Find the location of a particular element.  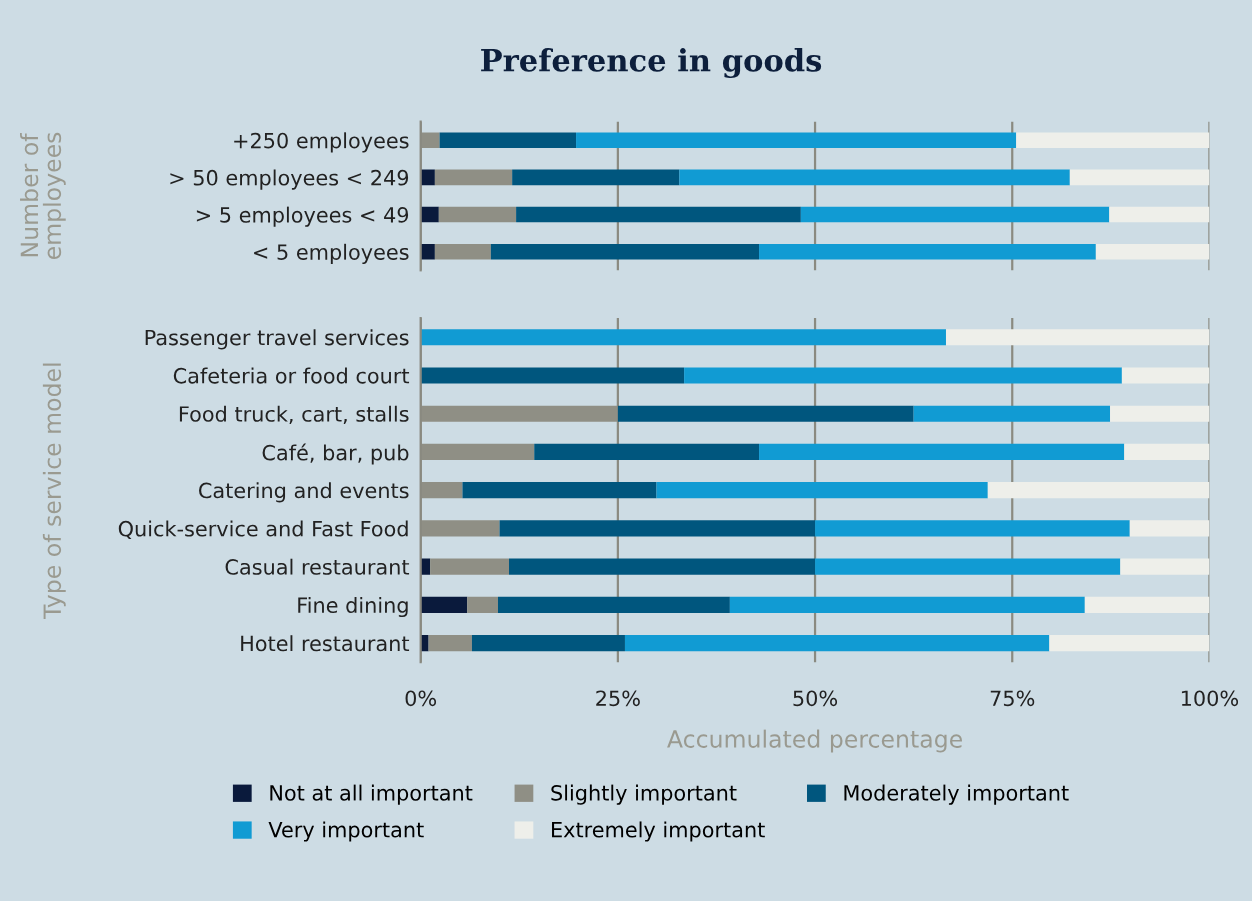

y-tick-label: Quick-service and Fast Food is located at coordinates (263, 529).